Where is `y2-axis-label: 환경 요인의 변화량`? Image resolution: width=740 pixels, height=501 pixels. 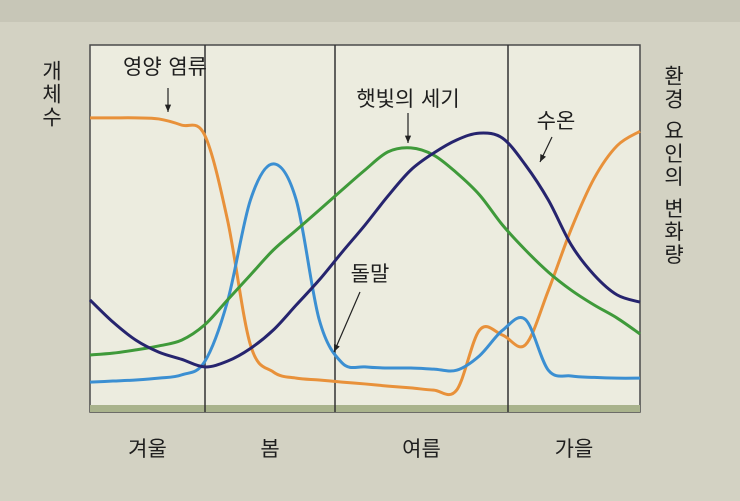
y2-axis-label: 환경 요인의 변화량 is located at coordinates (673, 165).